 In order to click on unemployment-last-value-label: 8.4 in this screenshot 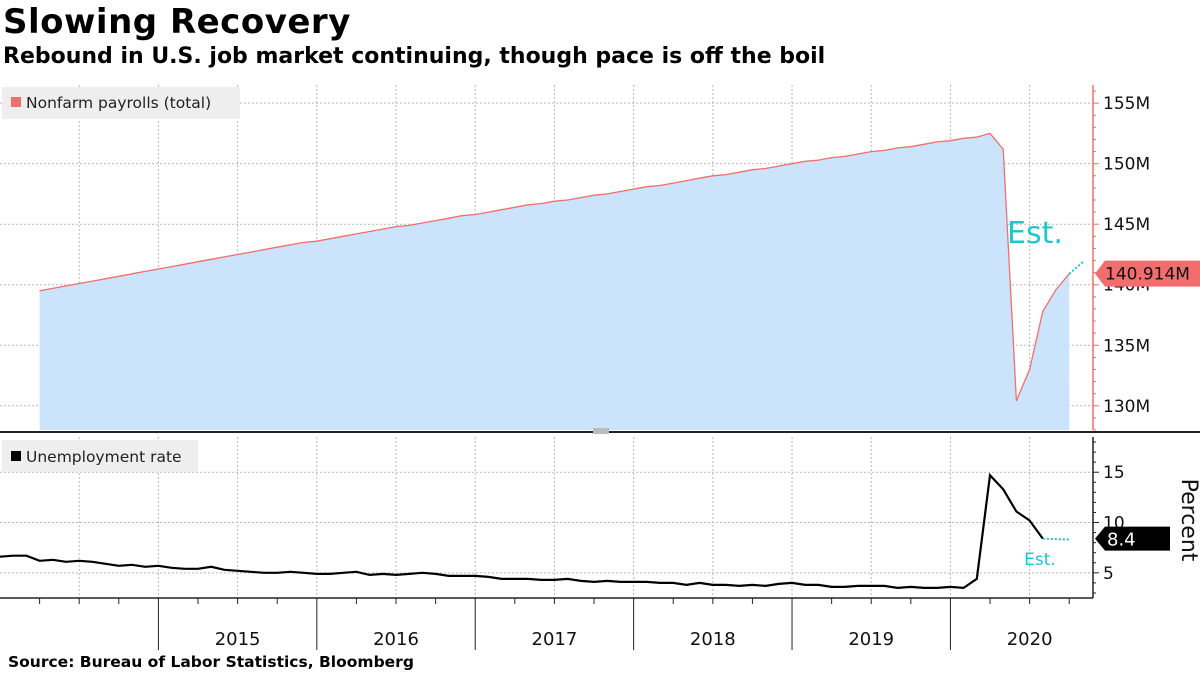, I will do `click(1121, 540)`.